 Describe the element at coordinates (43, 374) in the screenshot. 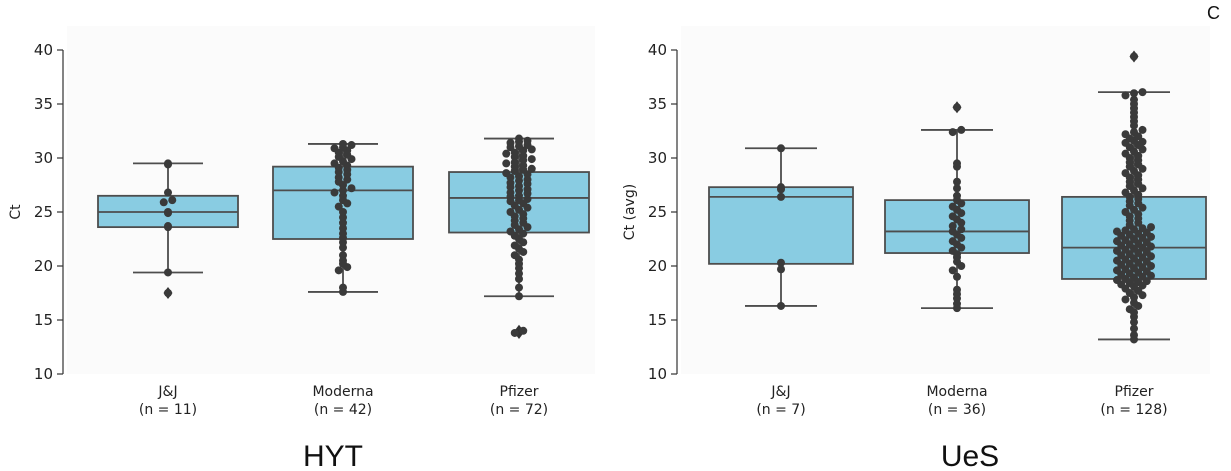

I see `y-tick-label: 10` at that location.